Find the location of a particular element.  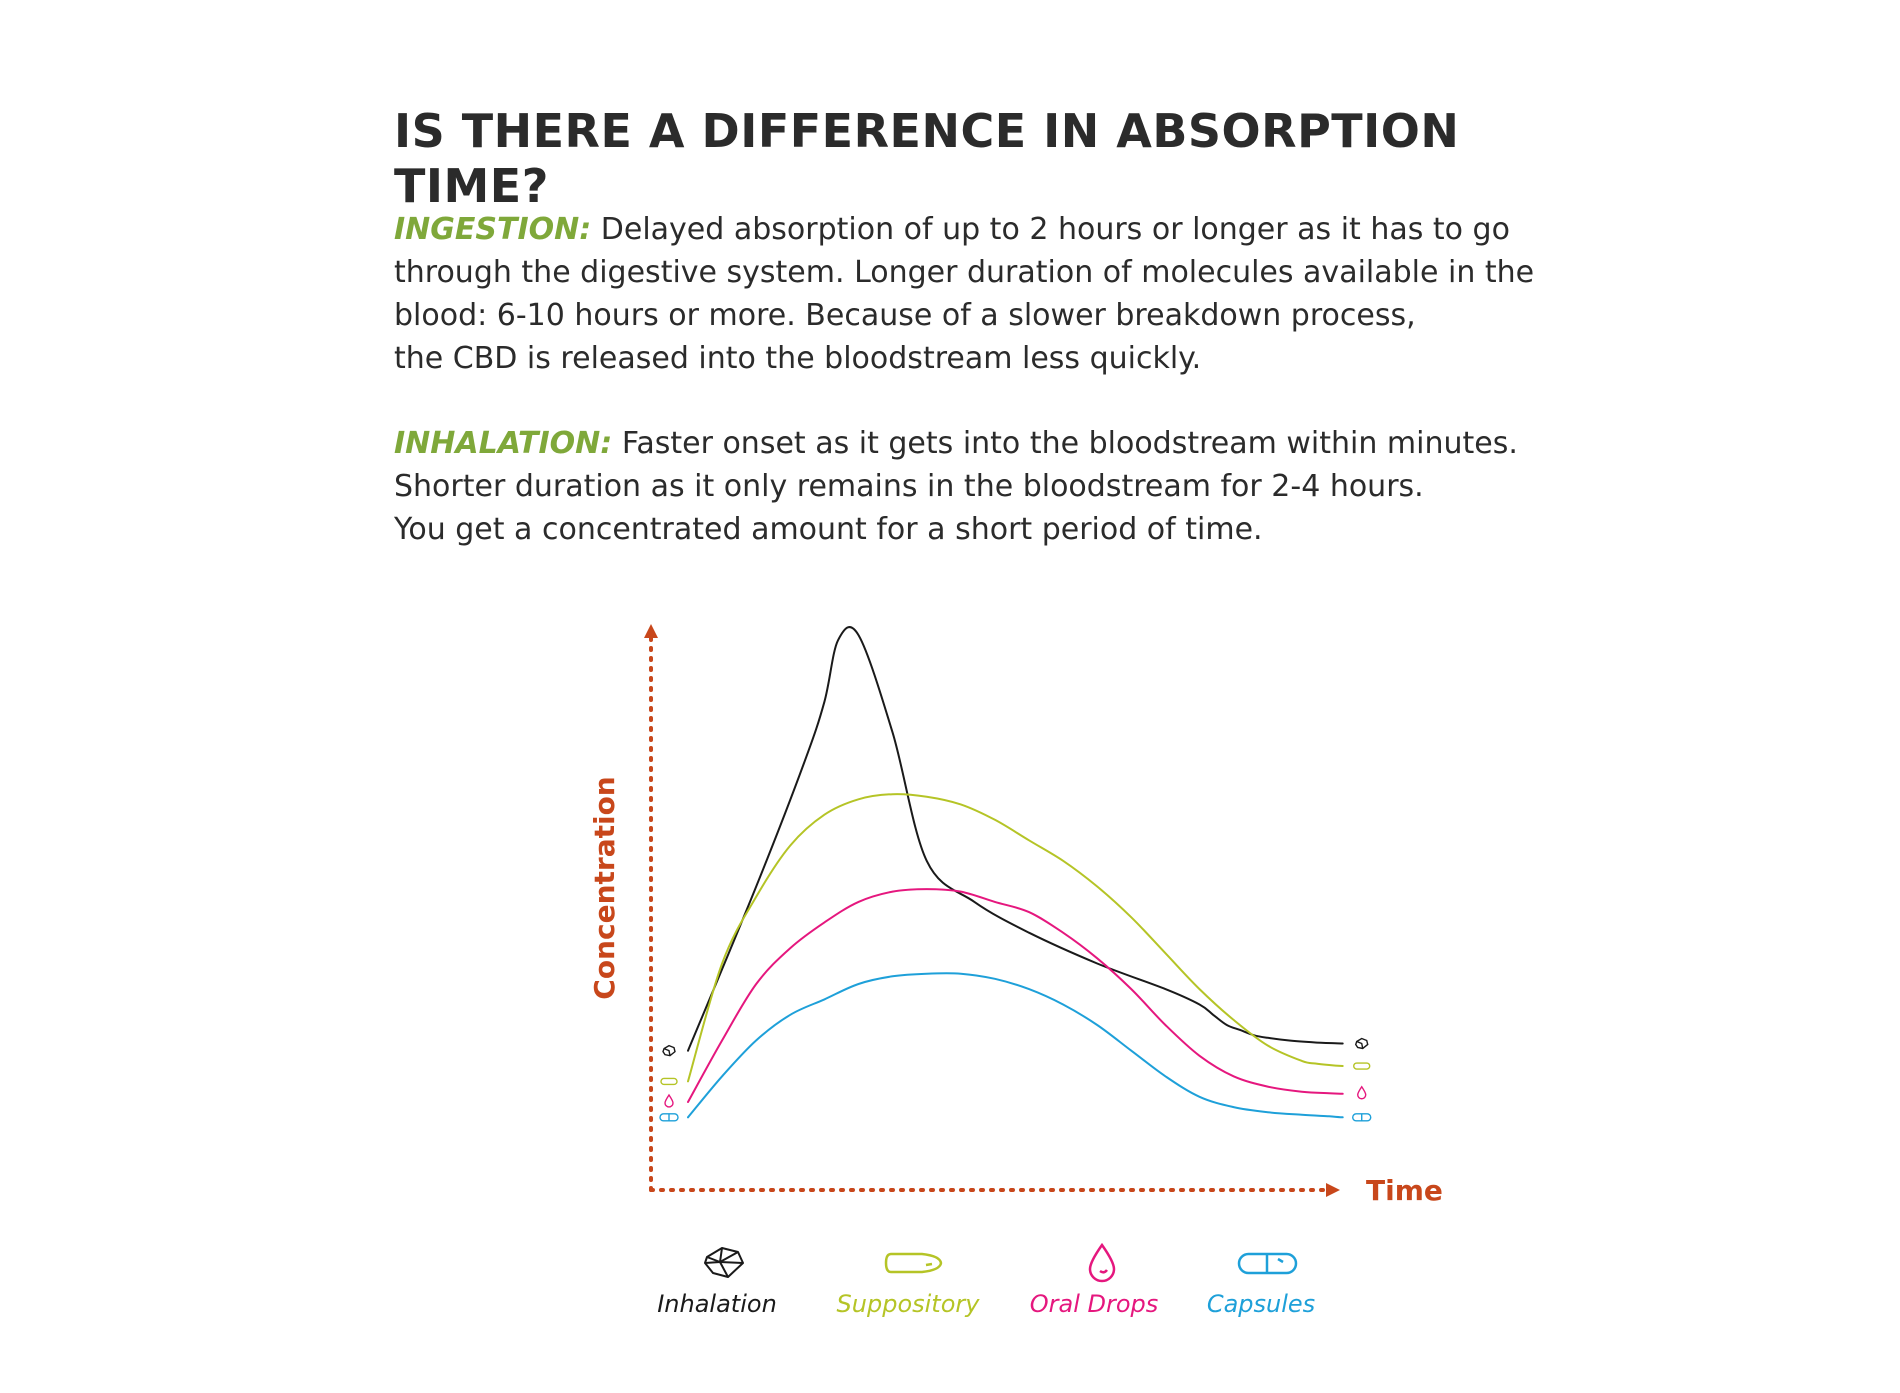

legend-label-suppository: Suppository is located at coordinates (909, 1304).